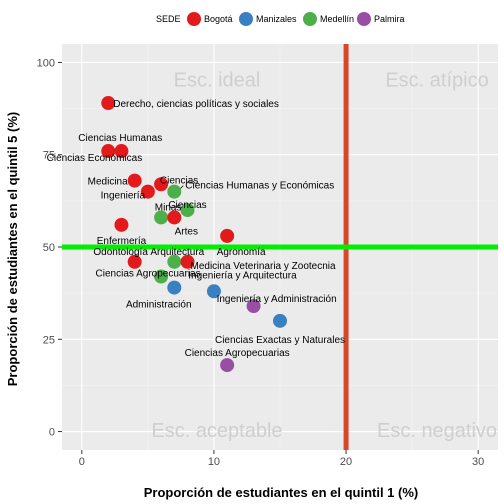  What do you see at coordinates (120, 252) in the screenshot?
I see `point-label: Odontología` at bounding box center [120, 252].